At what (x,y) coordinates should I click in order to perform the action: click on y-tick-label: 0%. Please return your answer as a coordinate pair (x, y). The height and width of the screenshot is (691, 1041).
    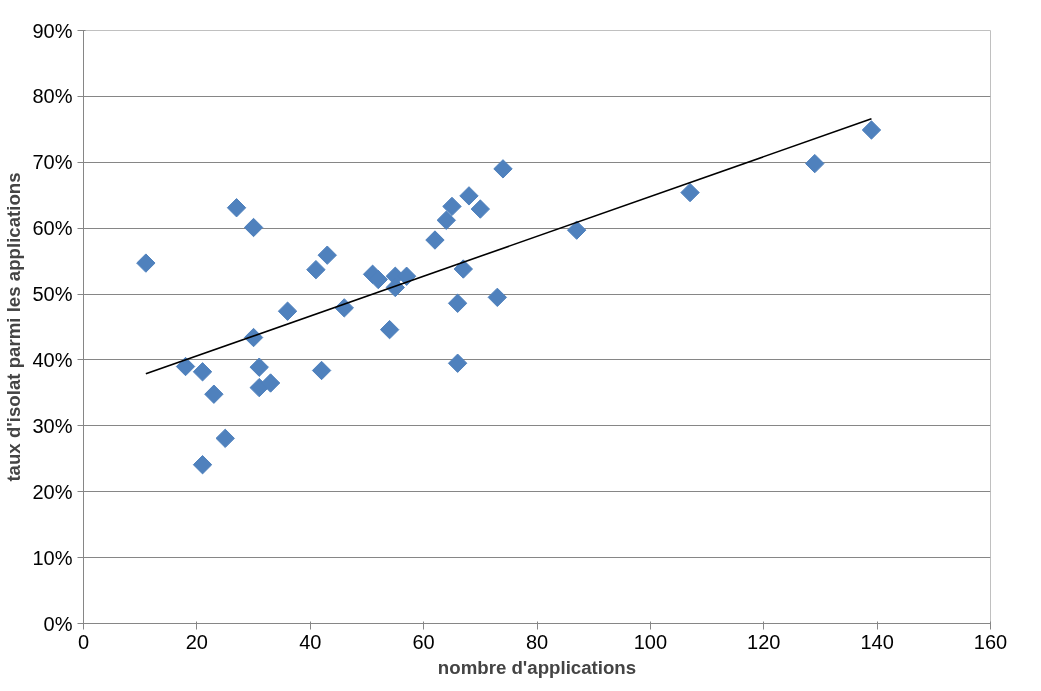
    Looking at the image, I should click on (58, 623).